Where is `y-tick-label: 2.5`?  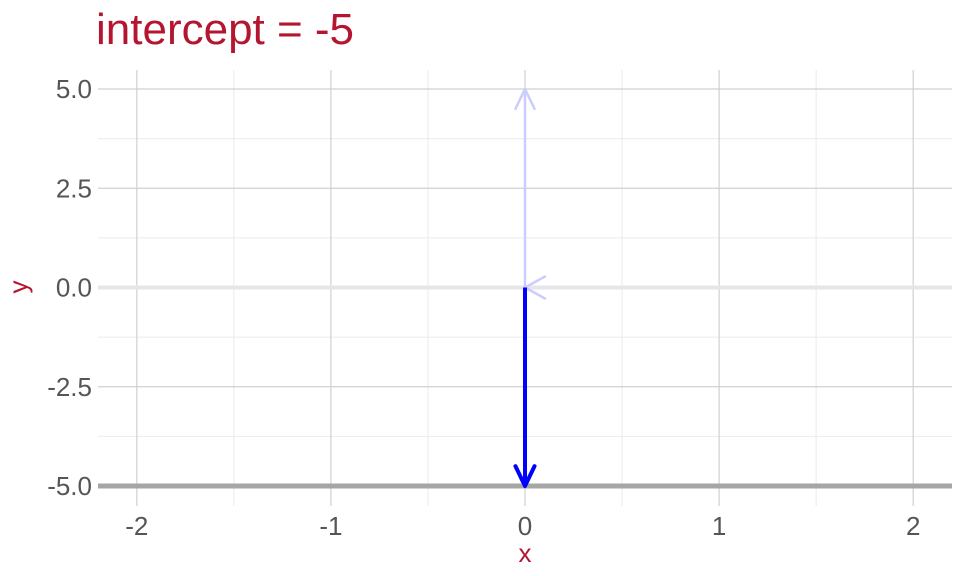
y-tick-label: 2.5 is located at coordinates (74, 188).